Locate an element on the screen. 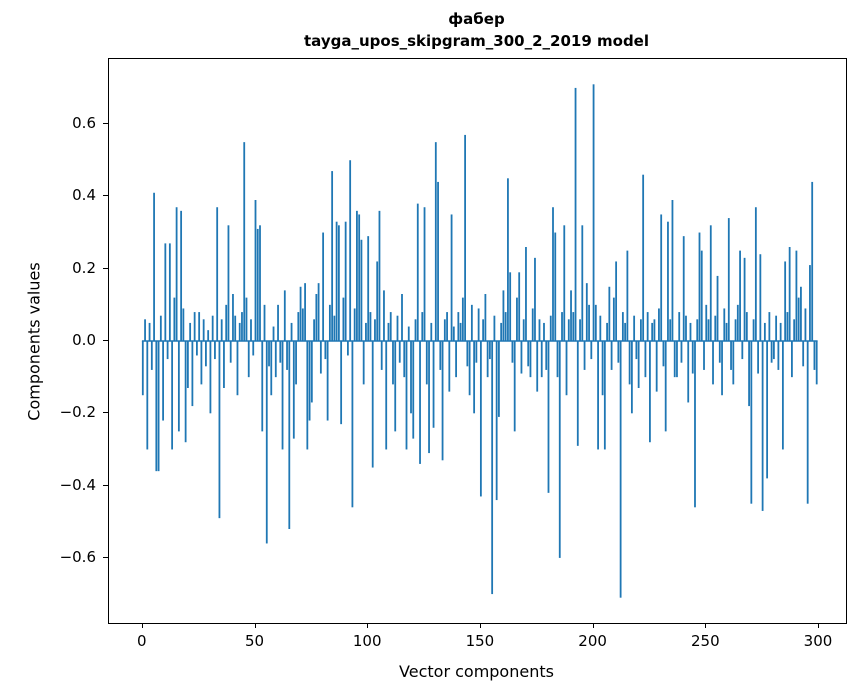 Image resolution: width=867 pixels, height=696 pixels. y-tick-label: 0.2 is located at coordinates (84, 267).